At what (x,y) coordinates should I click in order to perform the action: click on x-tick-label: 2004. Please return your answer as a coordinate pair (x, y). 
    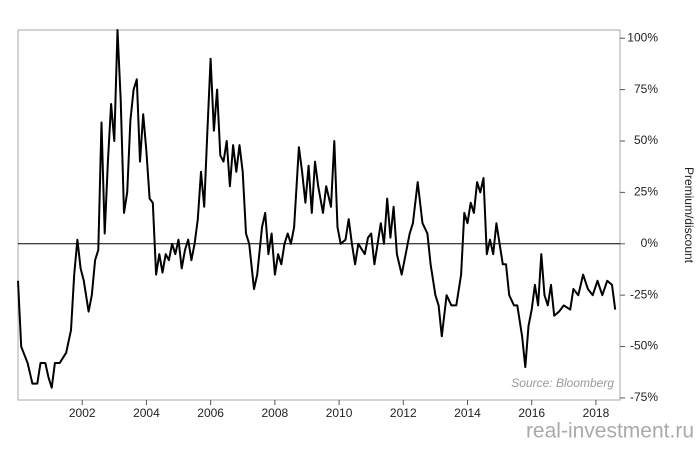
    Looking at the image, I should click on (146, 413).